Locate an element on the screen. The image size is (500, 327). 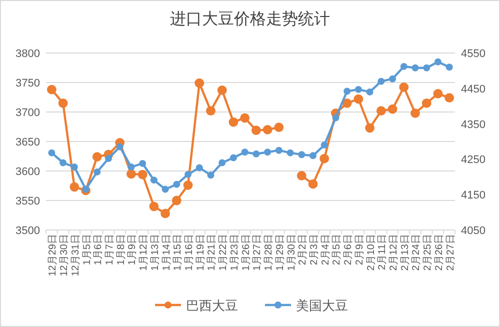
x-tick-label: 2月6日 is located at coordinates (348, 250).